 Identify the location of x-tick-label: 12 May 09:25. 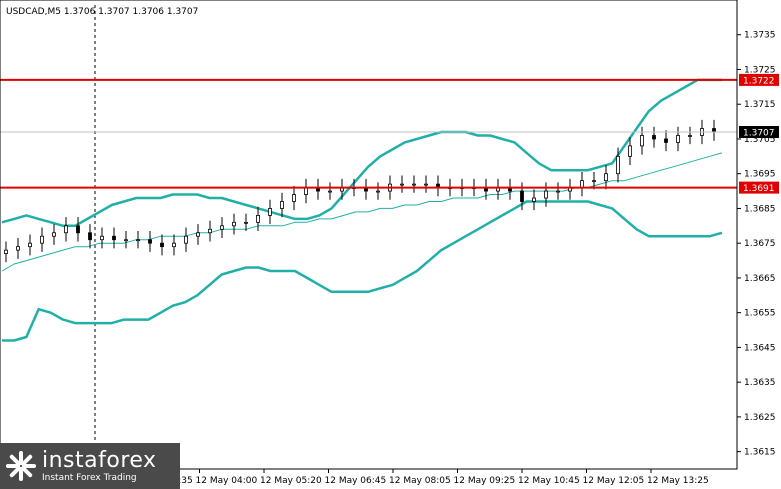
(485, 481).